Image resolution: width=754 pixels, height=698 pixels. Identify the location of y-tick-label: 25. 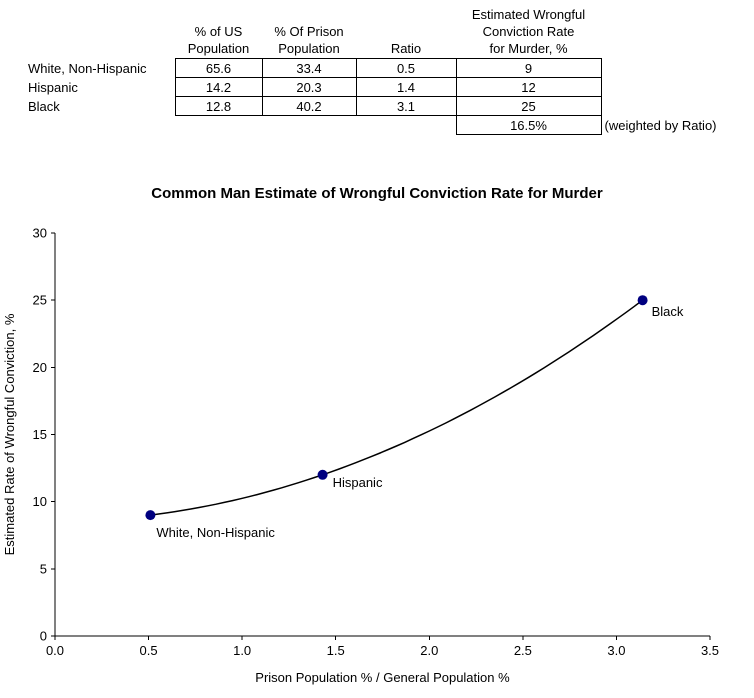
(40, 300).